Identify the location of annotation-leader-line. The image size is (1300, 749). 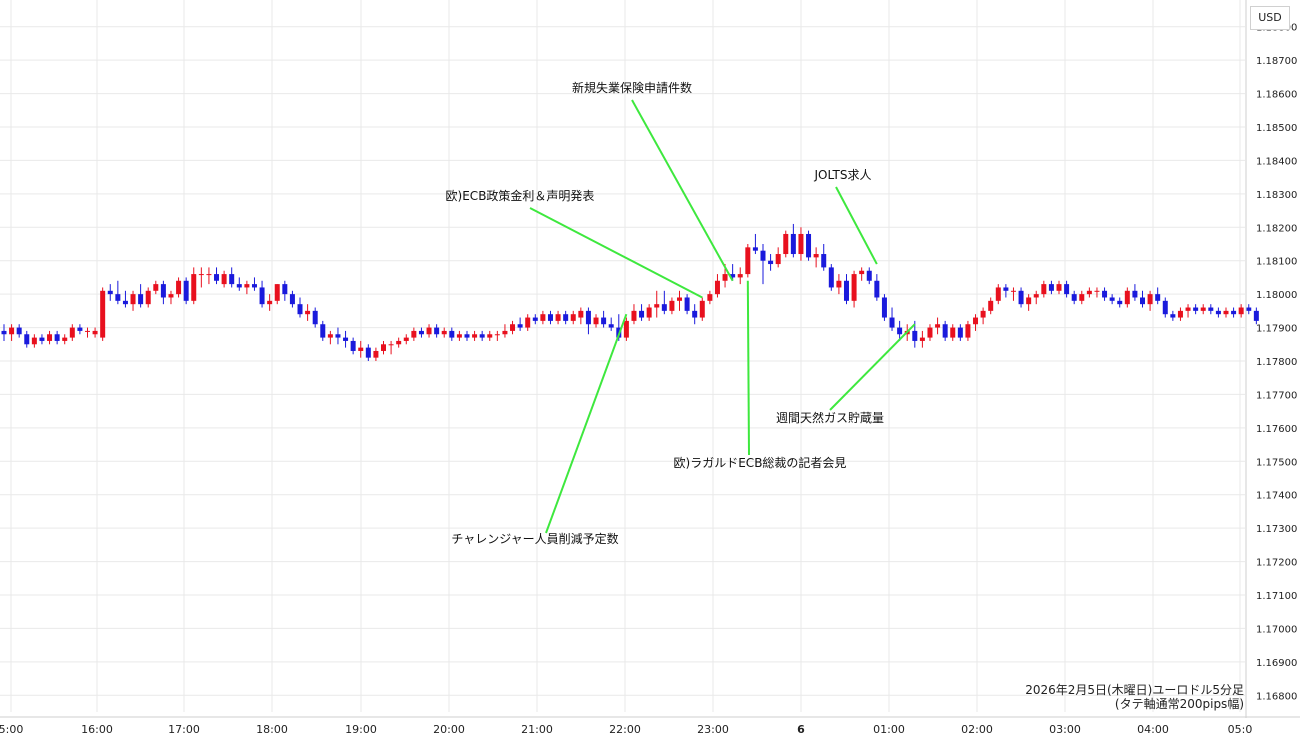
(586, 423).